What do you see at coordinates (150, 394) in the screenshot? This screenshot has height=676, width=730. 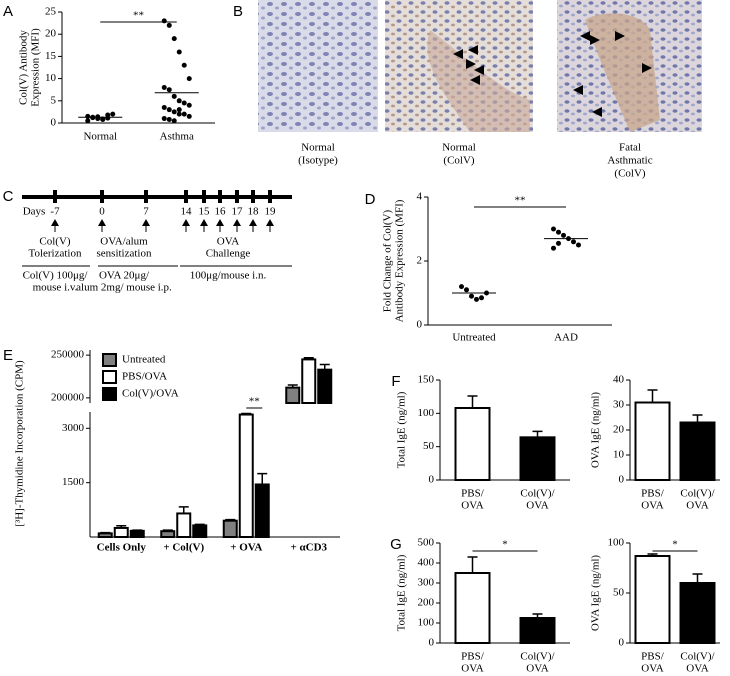 I see `legend-label: Col(V)/OVA` at bounding box center [150, 394].